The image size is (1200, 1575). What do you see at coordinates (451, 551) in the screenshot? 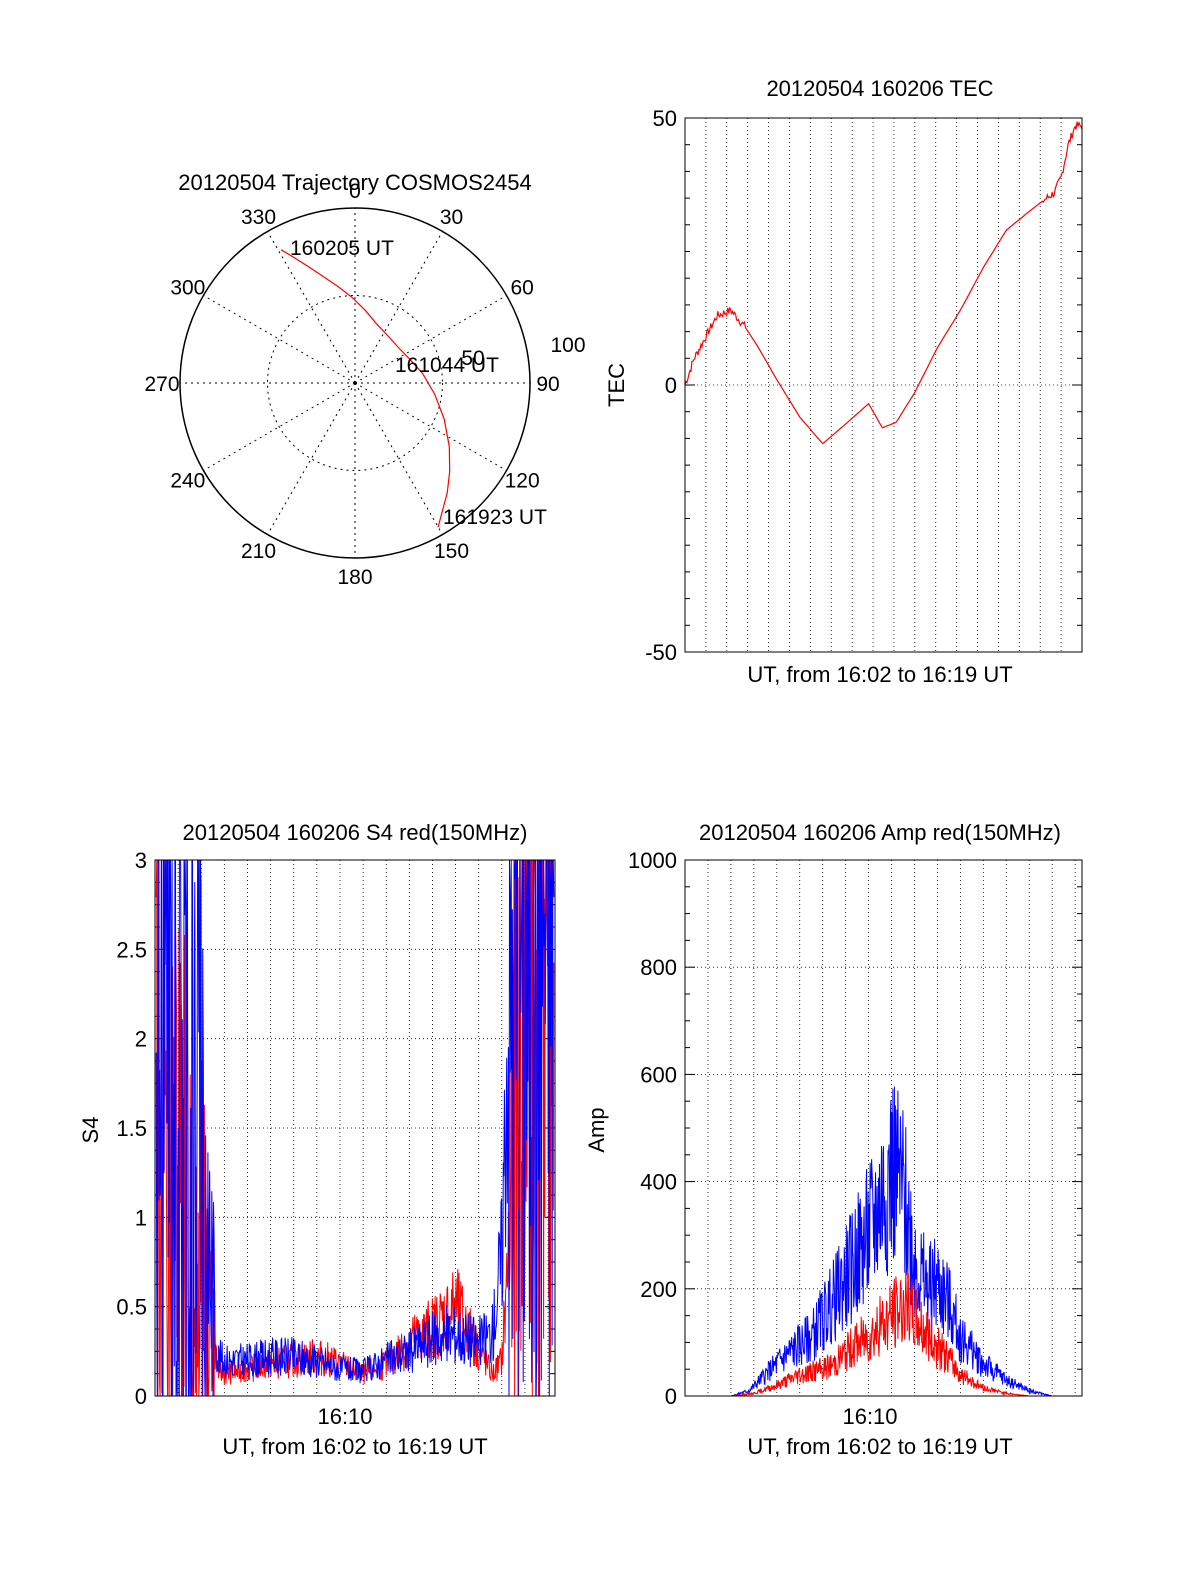
I see `polar-angle-label: 150` at bounding box center [451, 551].